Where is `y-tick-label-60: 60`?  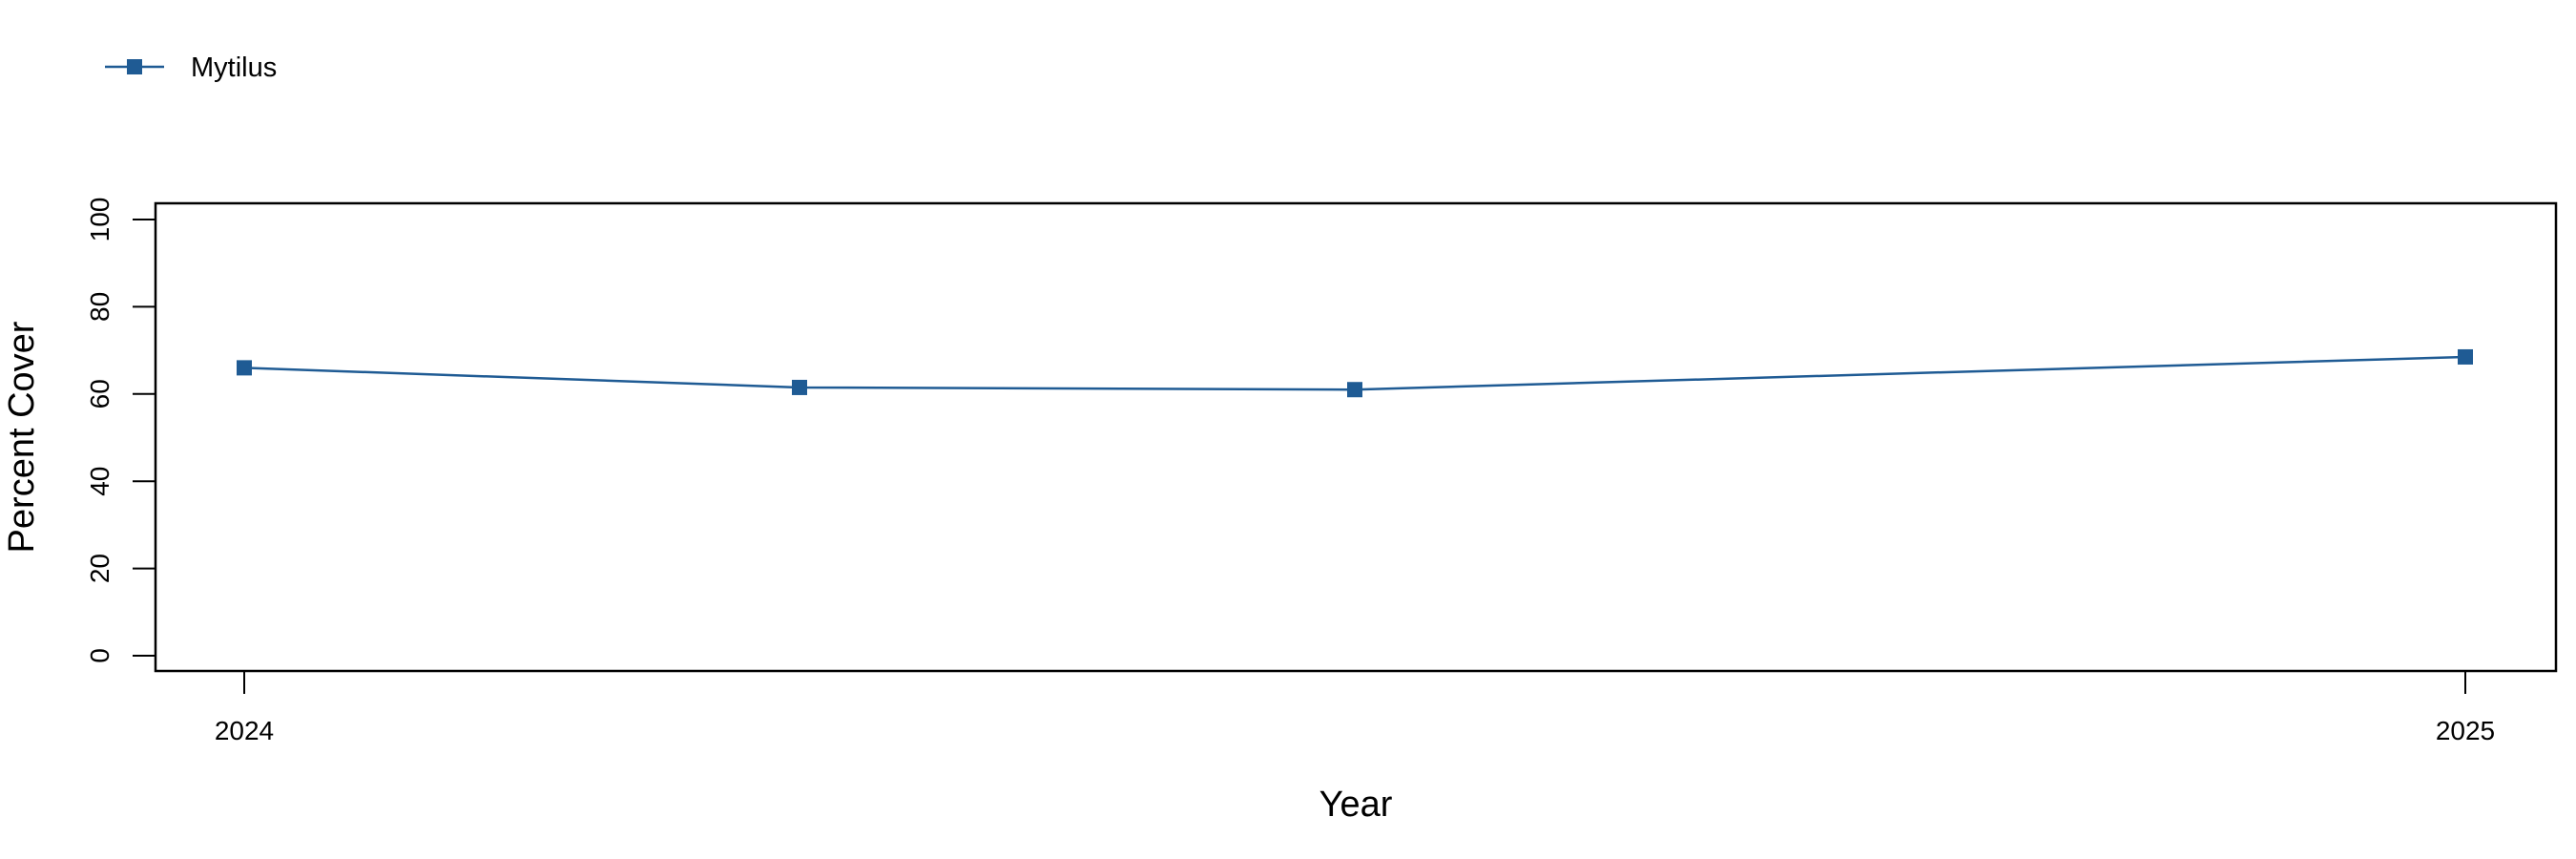
y-tick-label-60: 60 is located at coordinates (99, 394).